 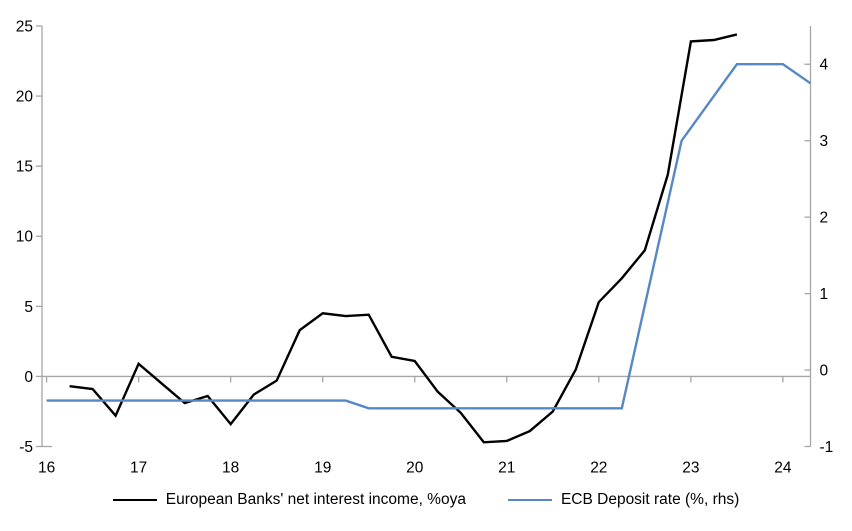 What do you see at coordinates (690, 467) in the screenshot?
I see `x-tick-label: 23` at bounding box center [690, 467].